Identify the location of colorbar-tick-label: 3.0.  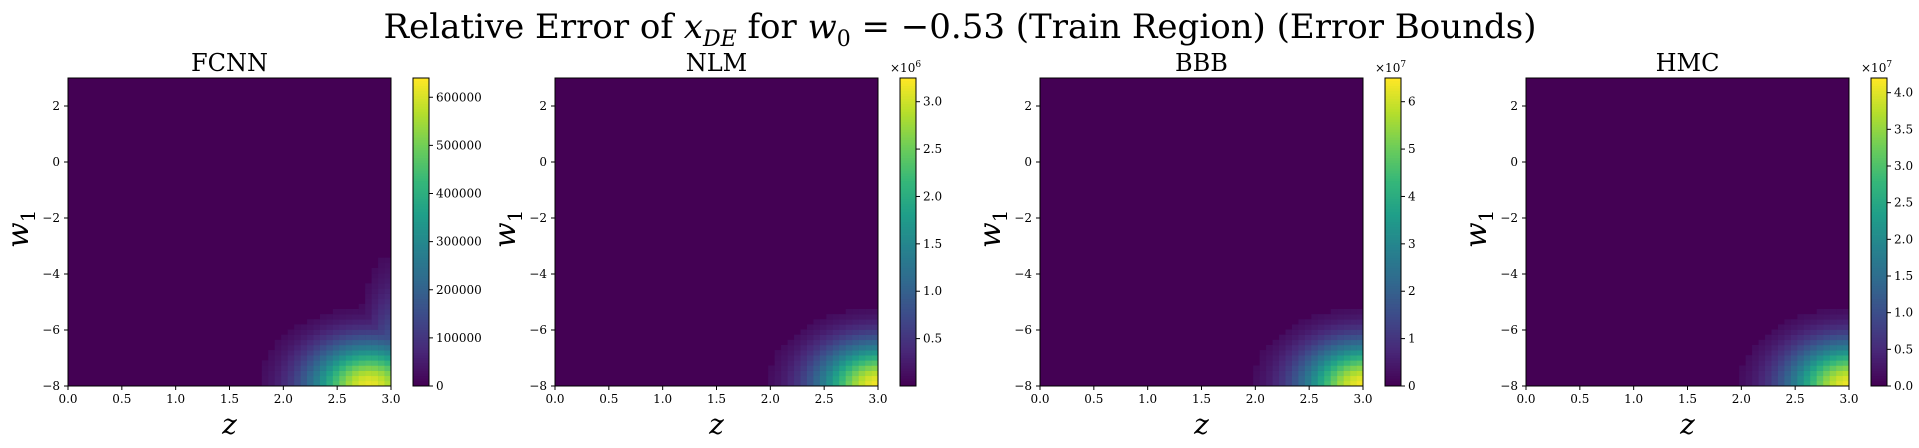
(1903, 166).